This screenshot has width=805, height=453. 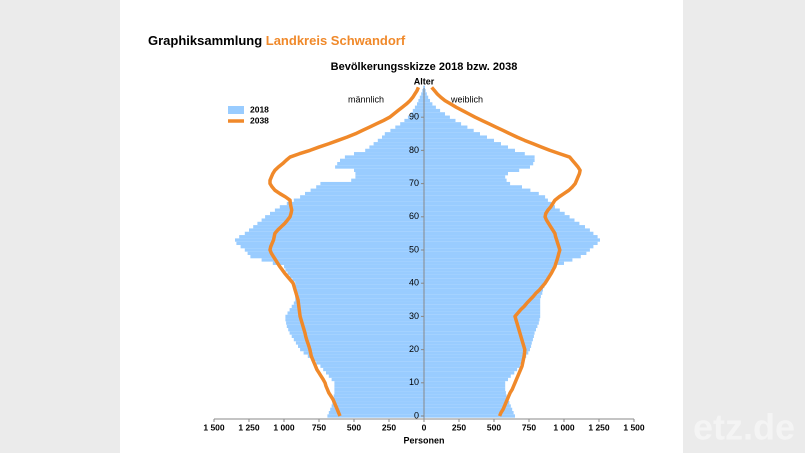 I want to click on page-title: Graphiksammlung Landkreis Schwandorf, so click(x=277, y=40).